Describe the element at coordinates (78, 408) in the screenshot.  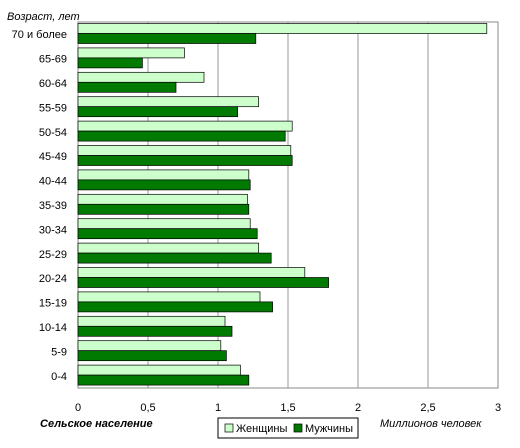
I see `x-tick-label: 0` at that location.